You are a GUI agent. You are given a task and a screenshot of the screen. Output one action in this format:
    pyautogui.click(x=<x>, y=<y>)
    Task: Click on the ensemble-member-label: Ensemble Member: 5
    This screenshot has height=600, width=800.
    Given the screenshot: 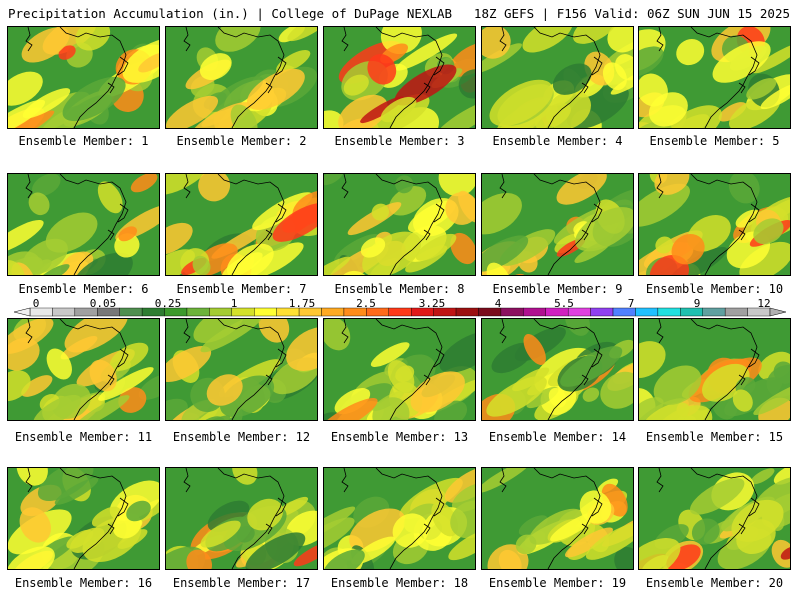 What is the action you would take?
    pyautogui.click(x=714, y=141)
    